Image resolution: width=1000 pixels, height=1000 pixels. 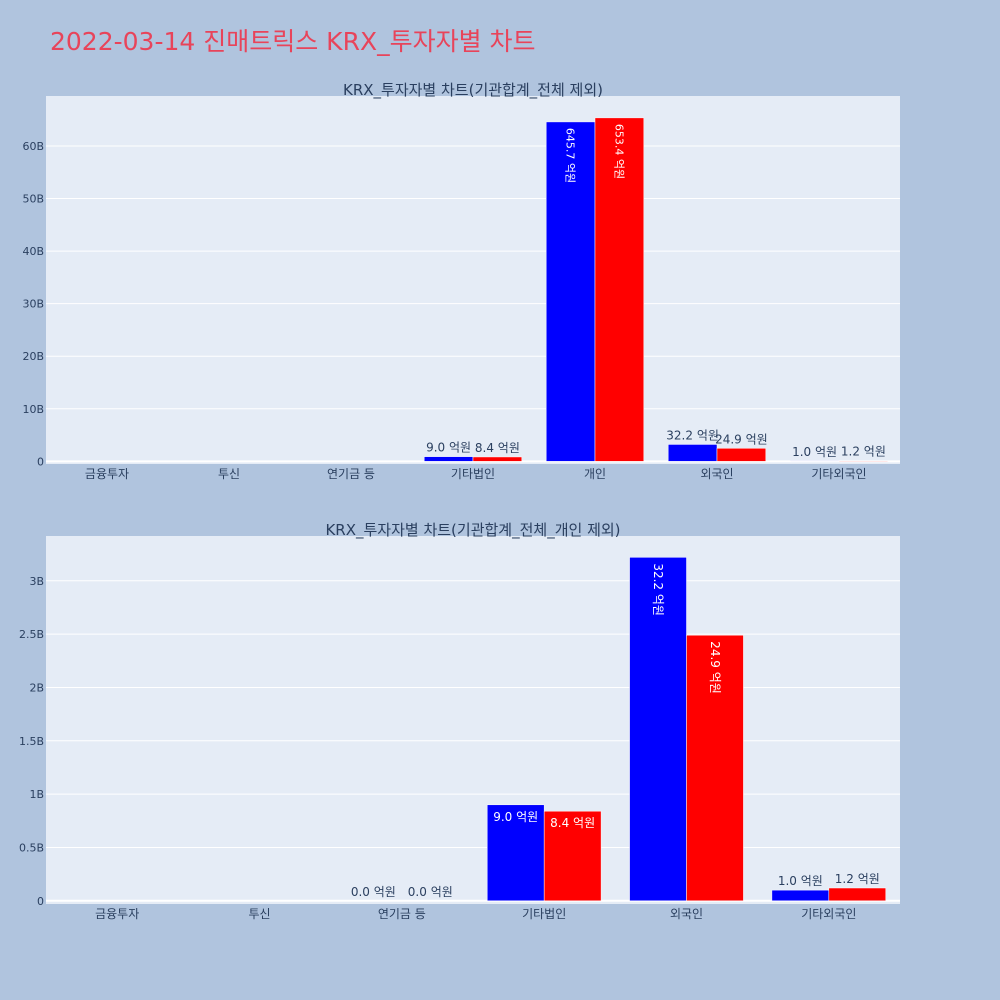 What do you see at coordinates (36, 581) in the screenshot?
I see `y-tick-label: 3B` at bounding box center [36, 581].